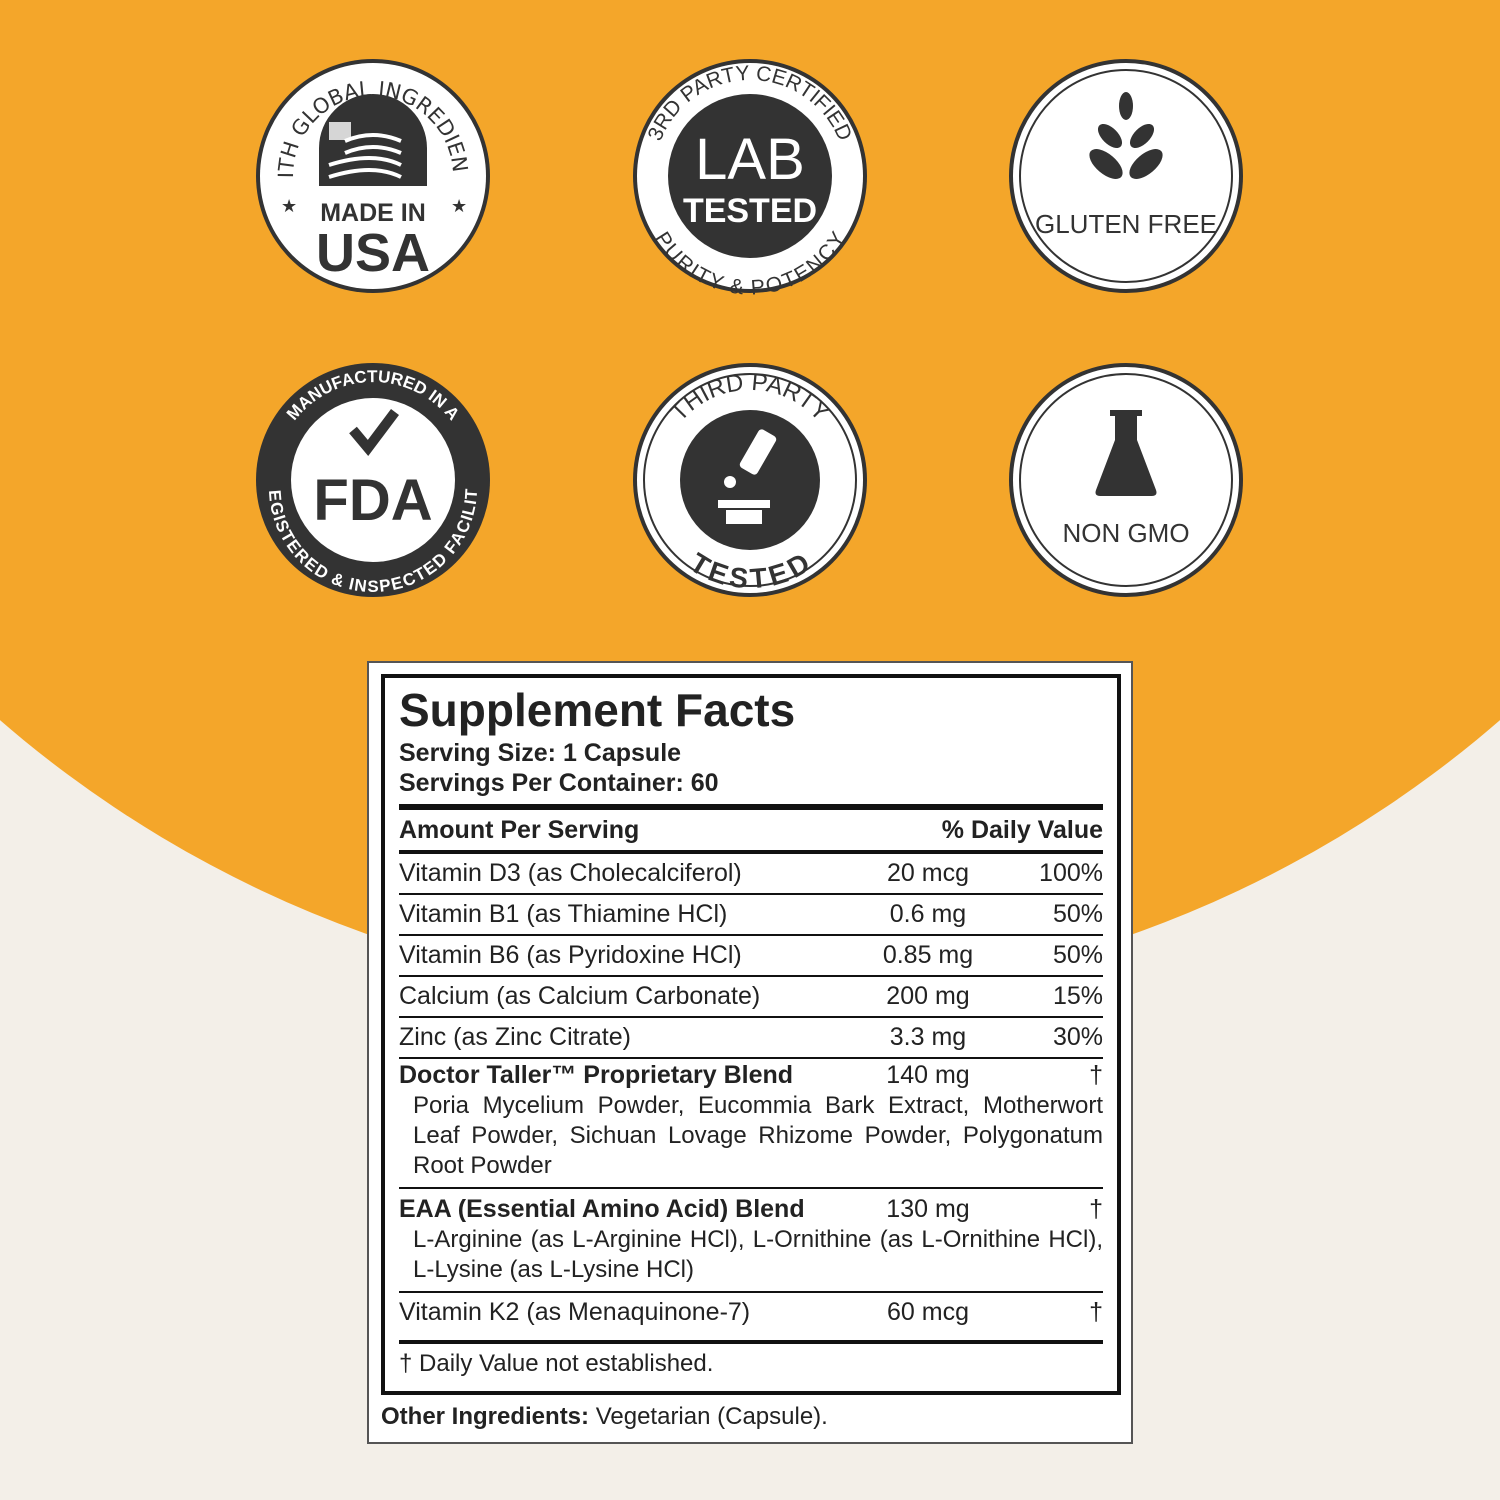 This screenshot has height=1500, width=1500. What do you see at coordinates (928, 955) in the screenshot?
I see `nutrient-amount: 0.85 mg` at bounding box center [928, 955].